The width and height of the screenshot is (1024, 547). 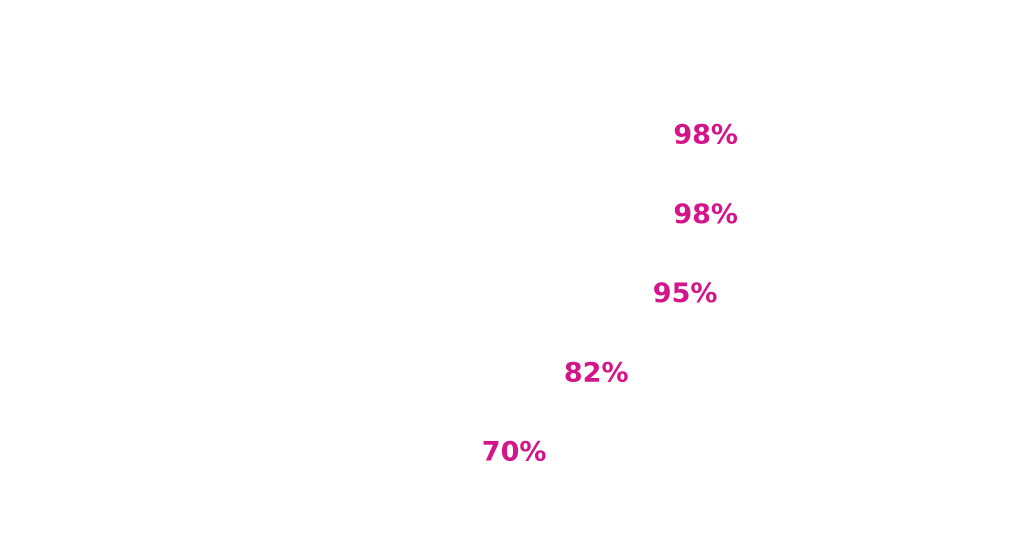 I want to click on data-label-2: 98%, so click(x=705, y=214).